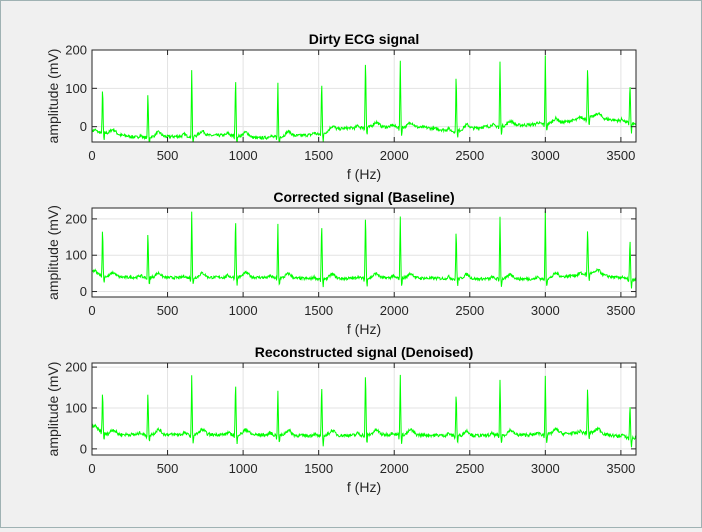  What do you see at coordinates (363, 197) in the screenshot?
I see `chart-title: Corrected signal (Baseline)` at bounding box center [363, 197].